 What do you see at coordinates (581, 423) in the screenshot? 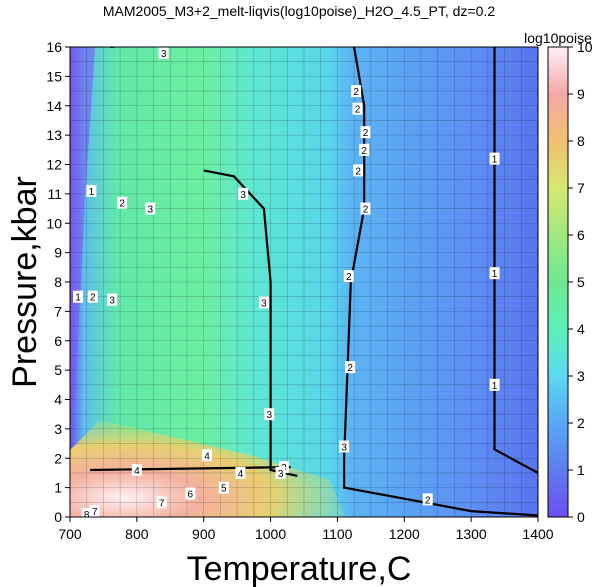
I see `colorbar-tick-label: 2` at bounding box center [581, 423].